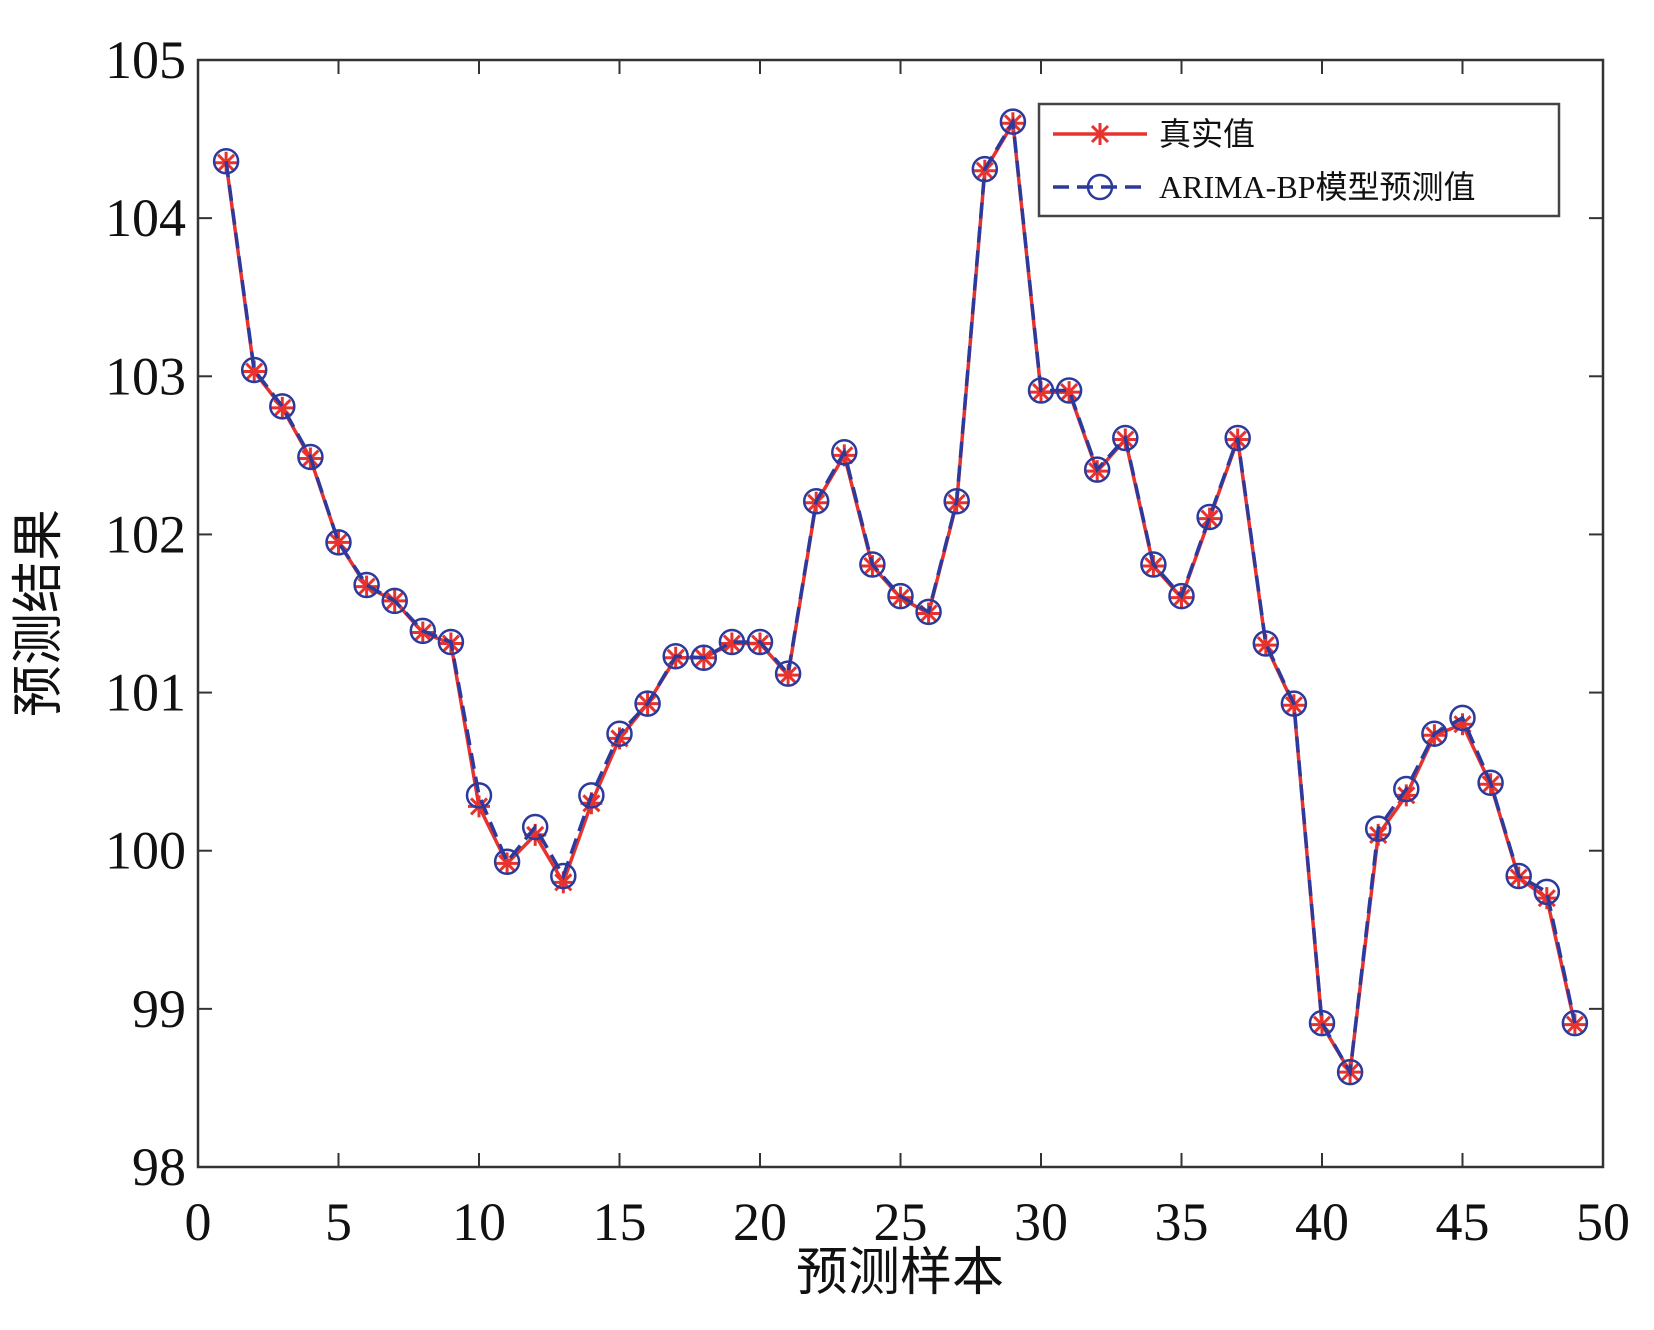  Describe the element at coordinates (1207, 134) in the screenshot. I see `legend-label: 真实值` at that location.